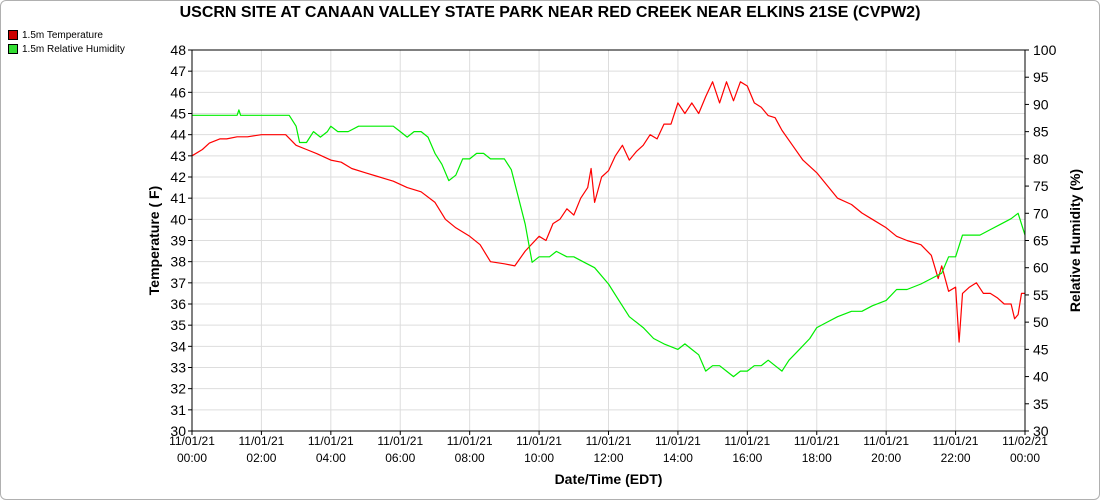 The height and width of the screenshot is (500, 1100). Describe the element at coordinates (331, 458) in the screenshot. I see `x-tick-time: 04:00` at that location.